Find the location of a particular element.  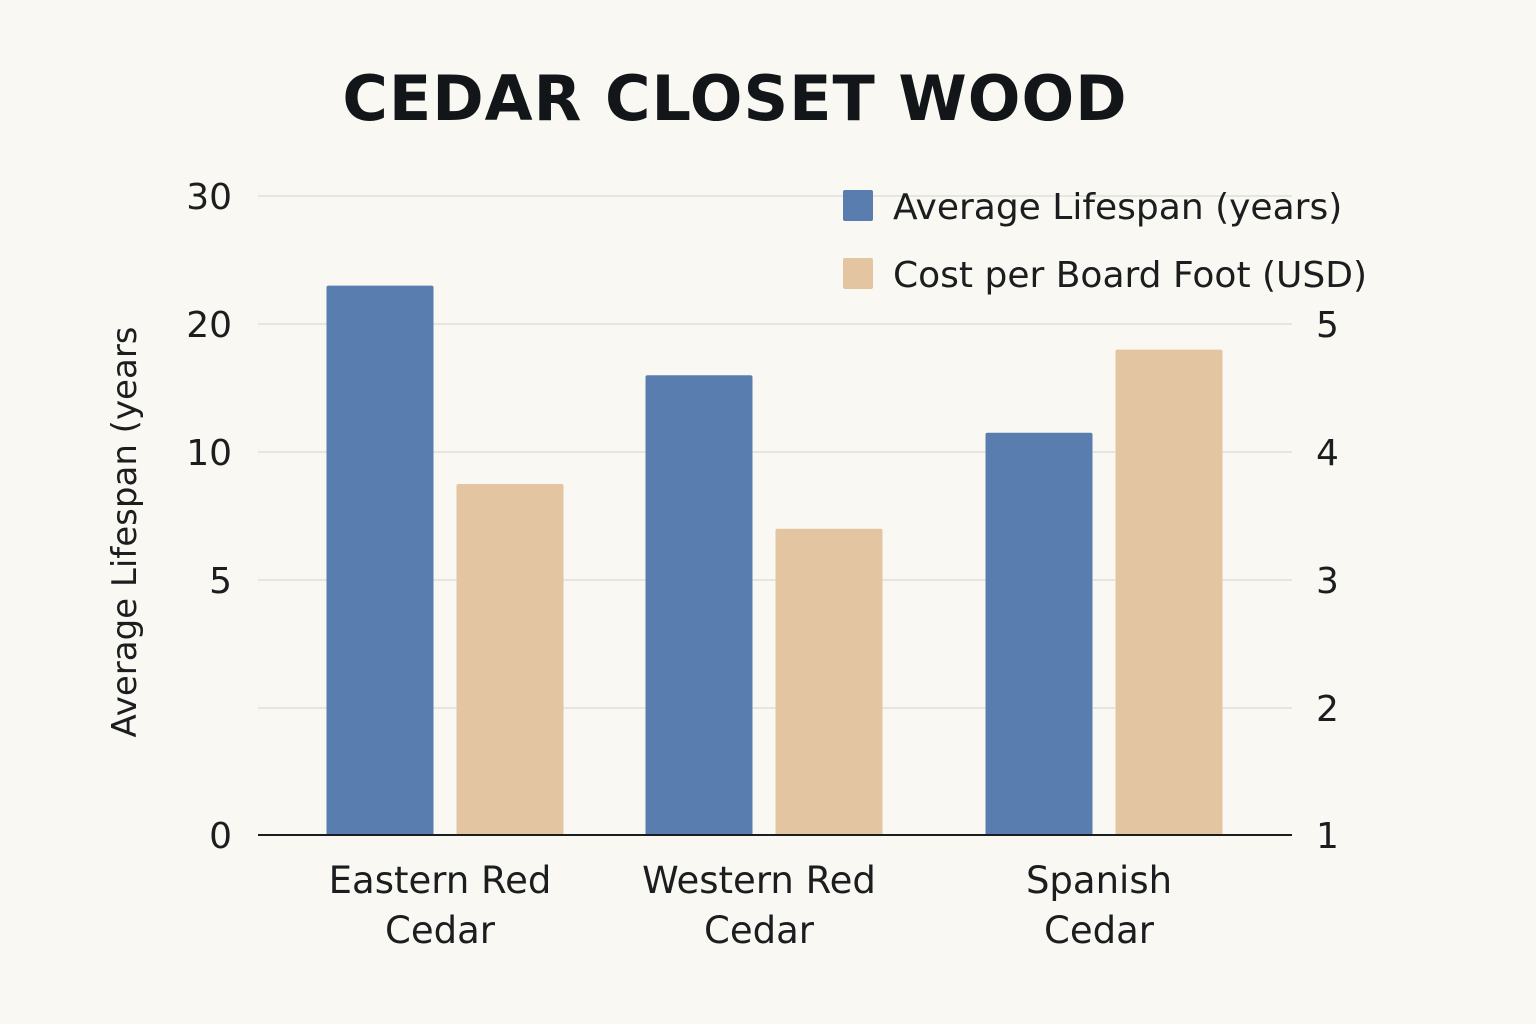

legend-label: Cost per Board Foot (USD) is located at coordinates (1130, 275).